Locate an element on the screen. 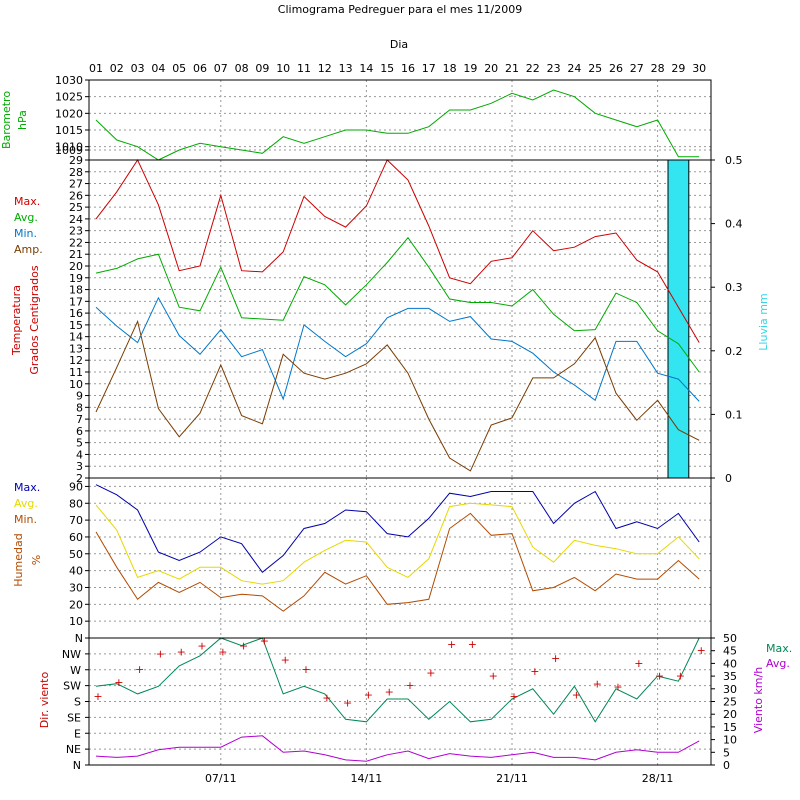  temp-tick-label: 27 is located at coordinates (76, 184).